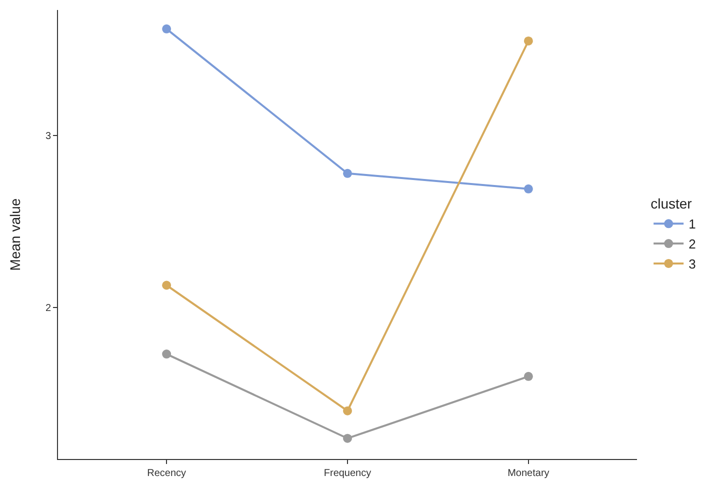 Image resolution: width=717 pixels, height=489 pixels. Describe the element at coordinates (692, 244) in the screenshot. I see `legend-label: 2` at that location.